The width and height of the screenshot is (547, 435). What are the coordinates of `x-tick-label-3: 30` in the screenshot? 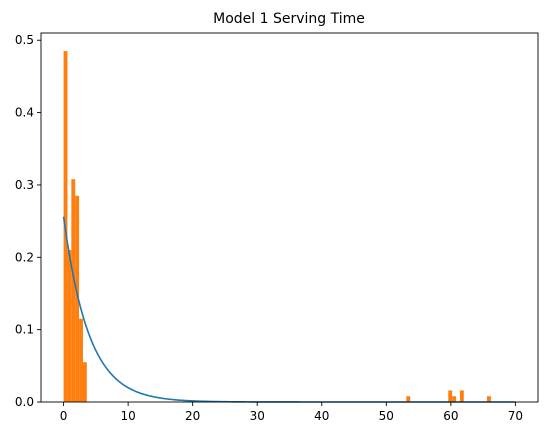 It's located at (257, 416).